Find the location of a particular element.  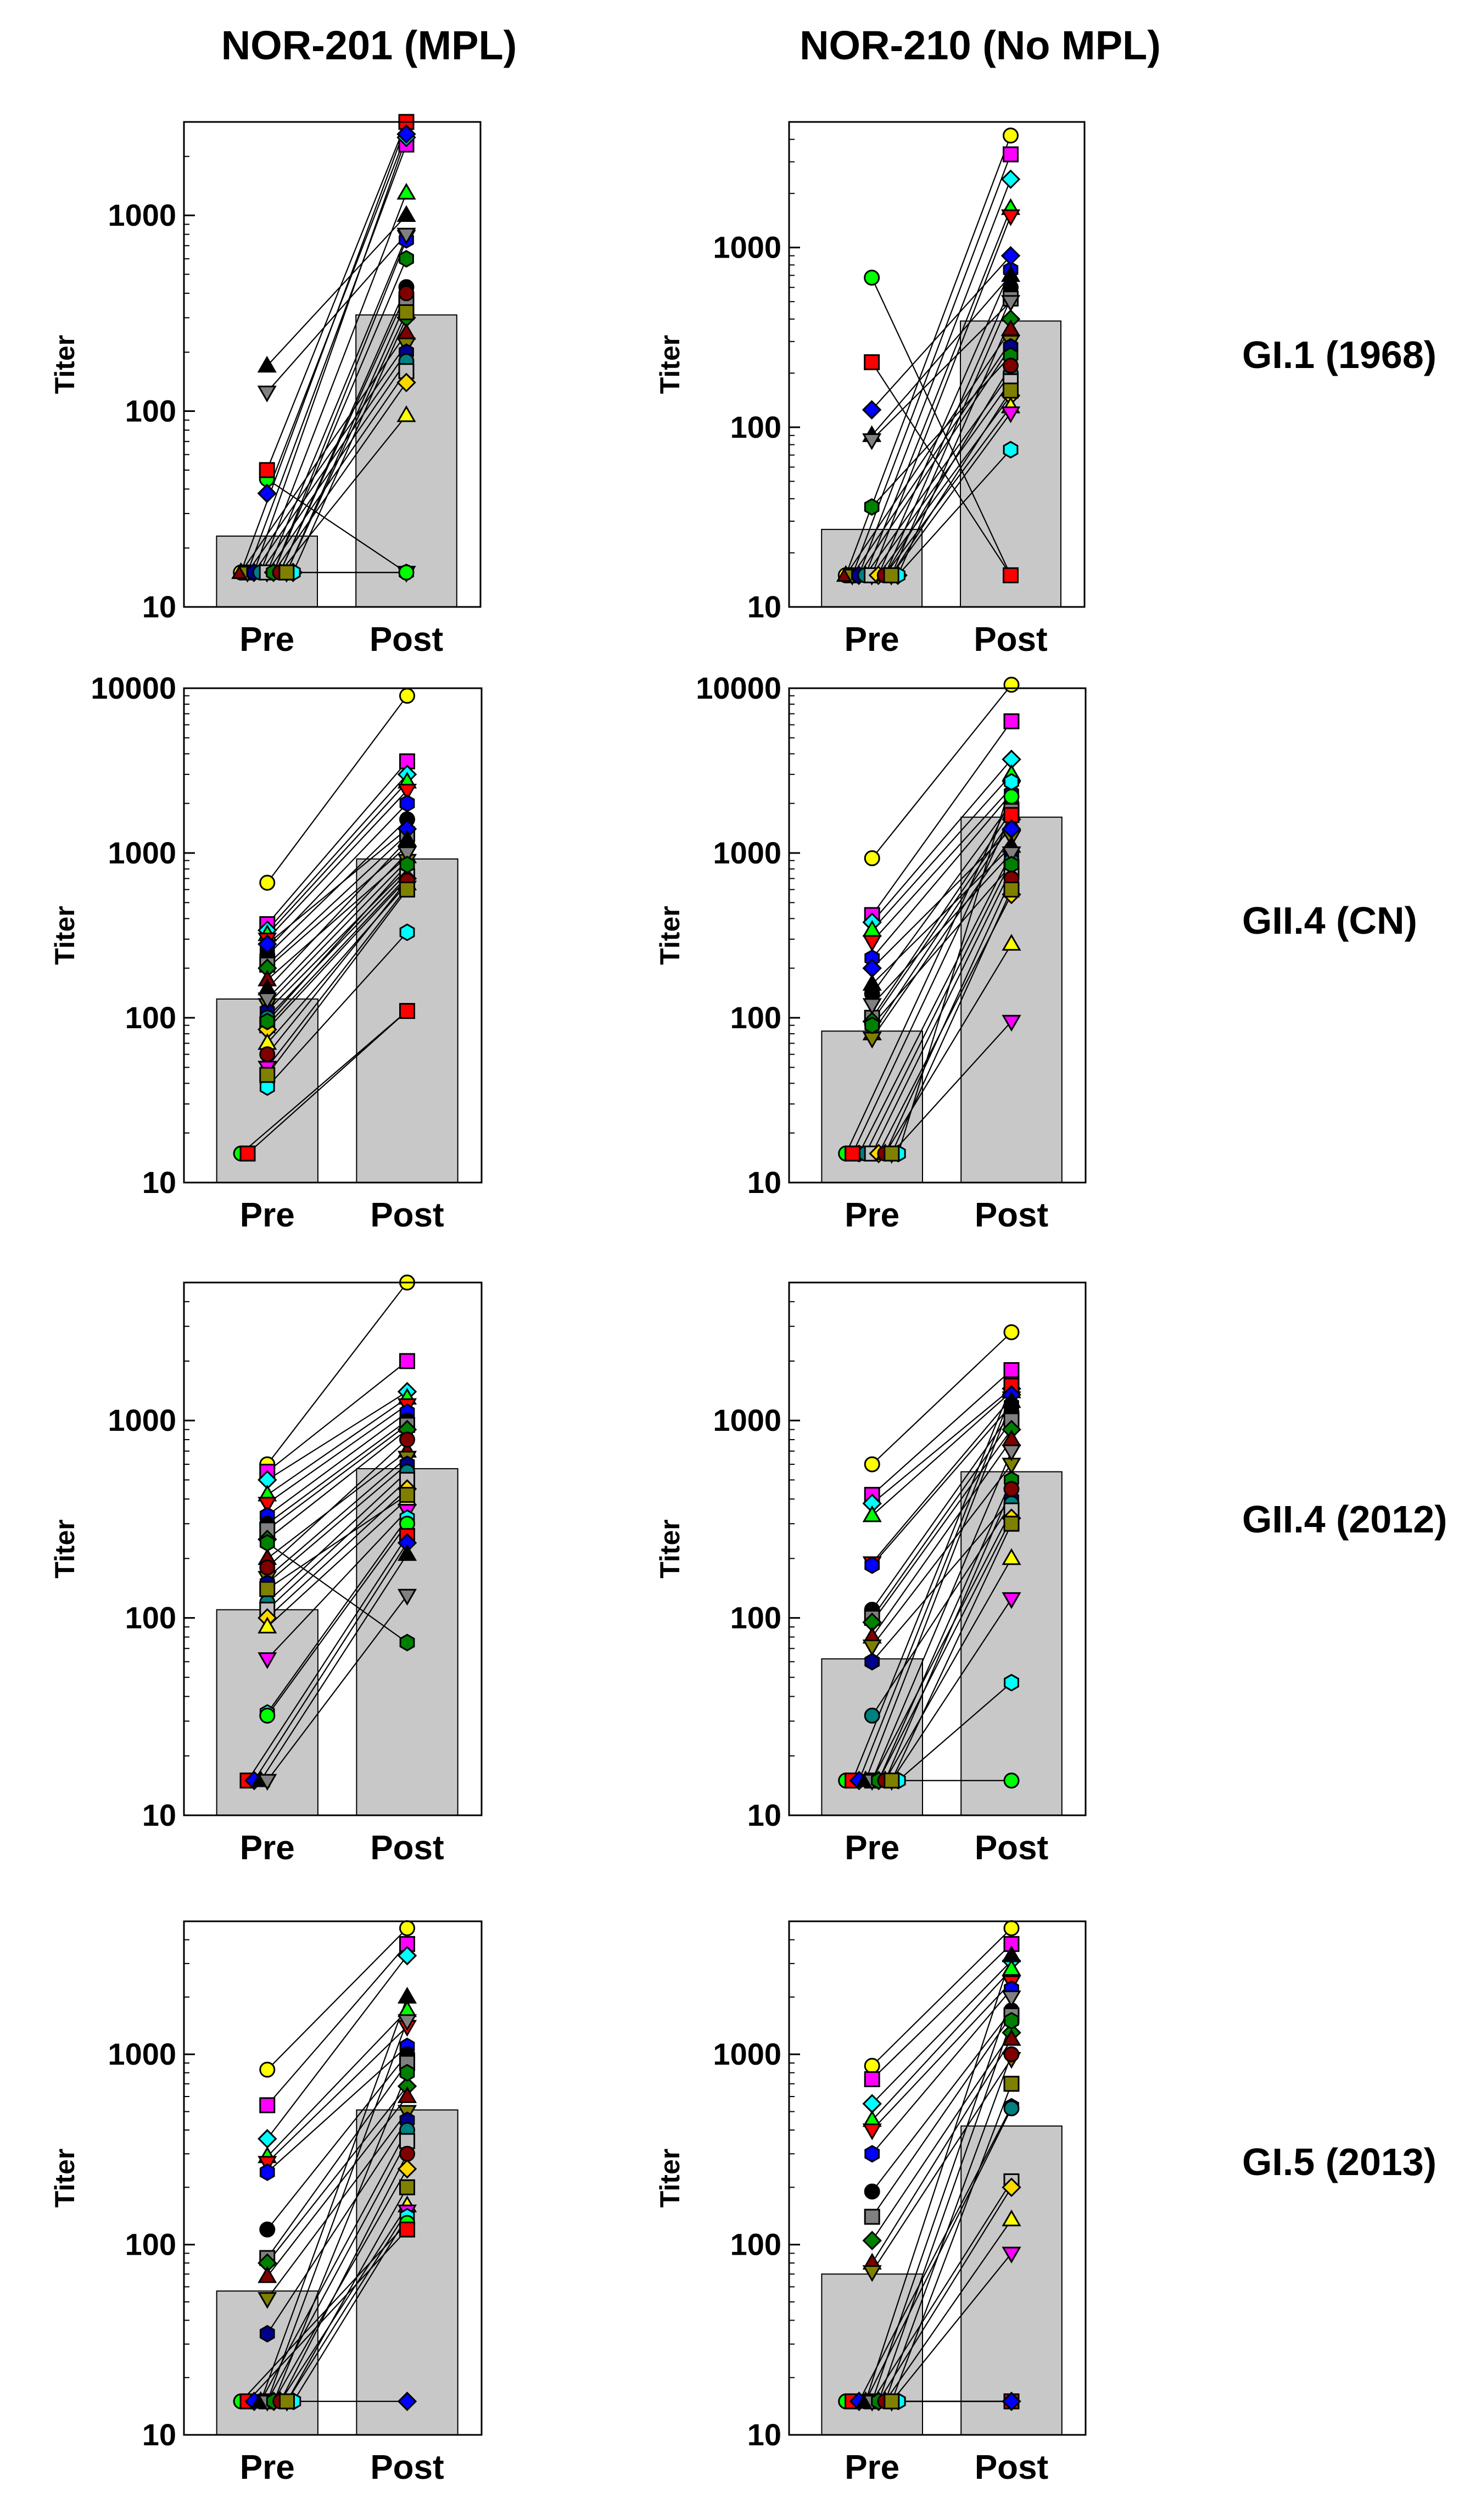

chart-panel-p12: 10 100 1000 Titer Pre Post is located at coordinates (870, 390).